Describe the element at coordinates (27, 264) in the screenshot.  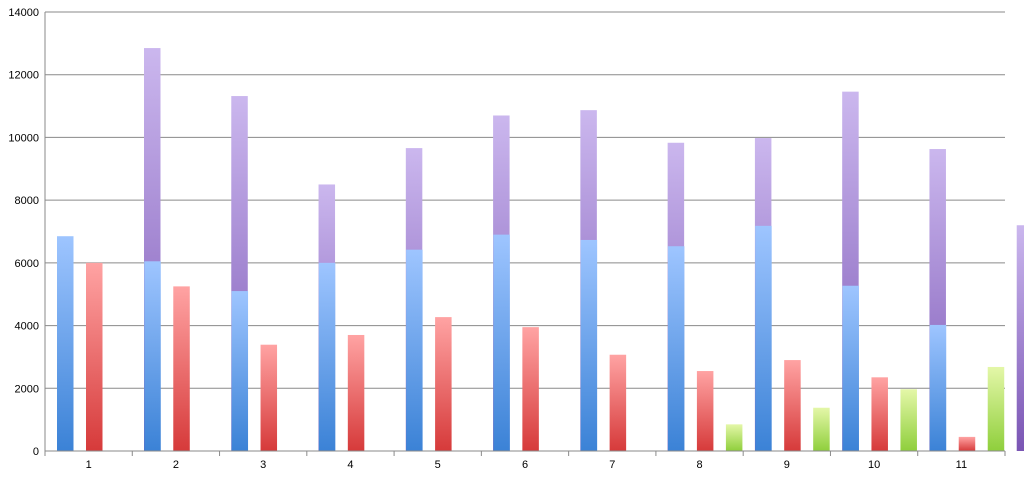
I see `y-tick-label: 6000` at that location.